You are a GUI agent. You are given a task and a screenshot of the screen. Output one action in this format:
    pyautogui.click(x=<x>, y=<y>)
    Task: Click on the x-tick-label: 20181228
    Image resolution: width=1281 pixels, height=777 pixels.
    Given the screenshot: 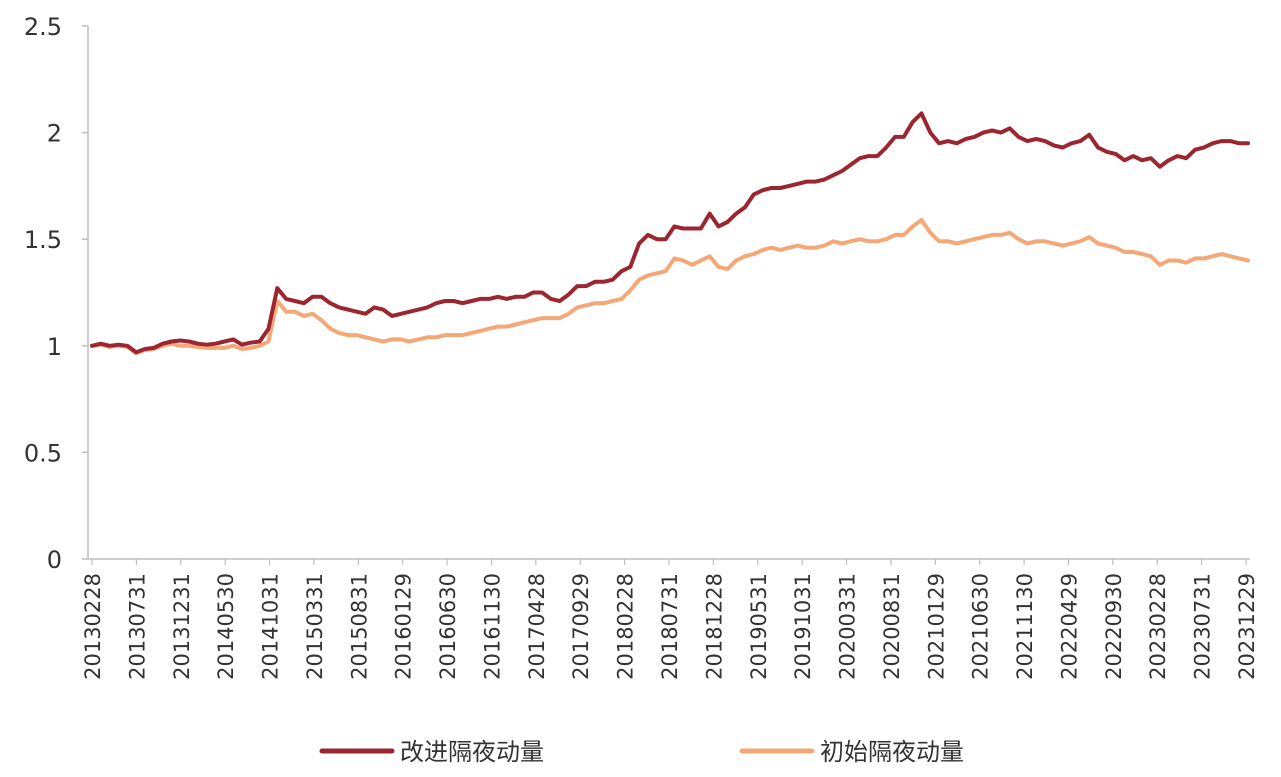 What is the action you would take?
    pyautogui.click(x=714, y=626)
    